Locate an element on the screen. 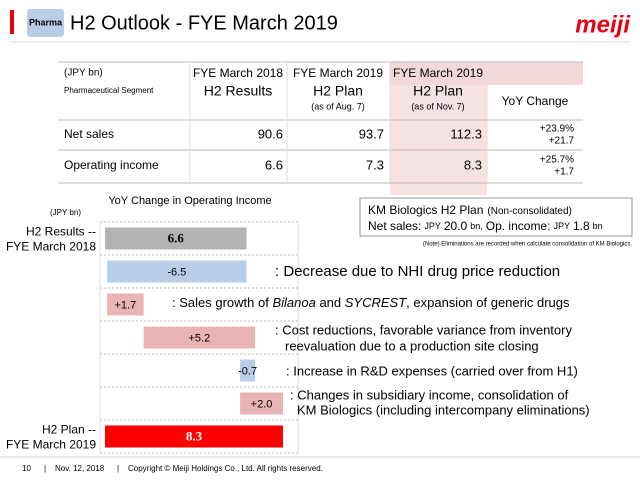  cell: 8.3 is located at coordinates (473, 164).